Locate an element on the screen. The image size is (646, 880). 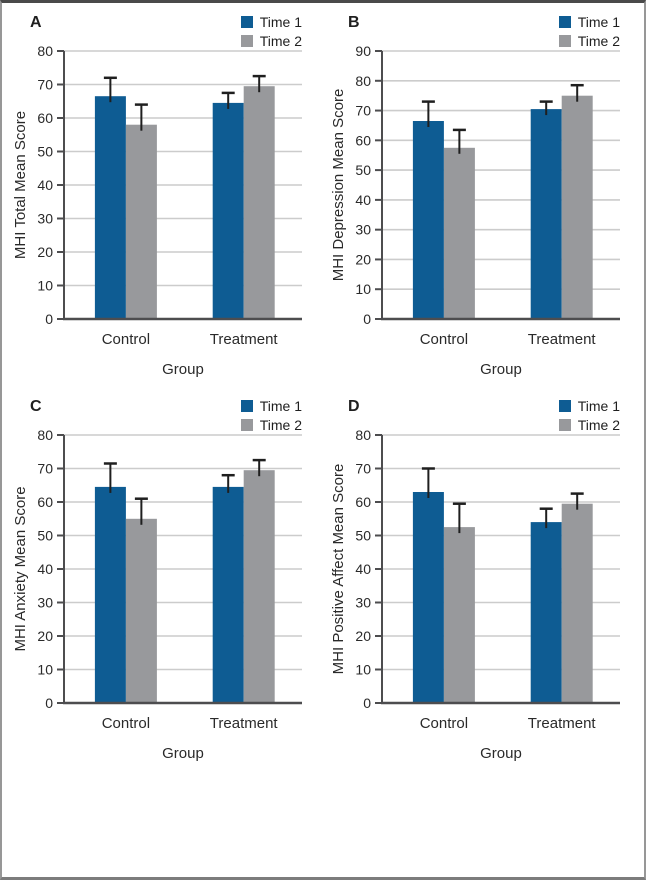
y-tick-label: 90 is located at coordinates (363, 51).